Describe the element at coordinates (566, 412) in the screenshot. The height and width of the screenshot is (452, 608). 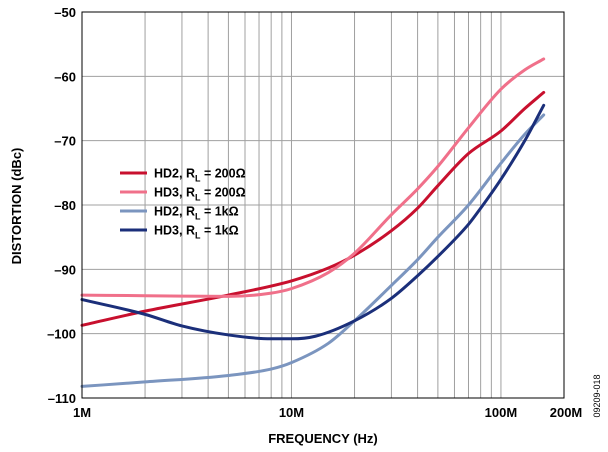
I see `x-tick-label: 200M` at that location.